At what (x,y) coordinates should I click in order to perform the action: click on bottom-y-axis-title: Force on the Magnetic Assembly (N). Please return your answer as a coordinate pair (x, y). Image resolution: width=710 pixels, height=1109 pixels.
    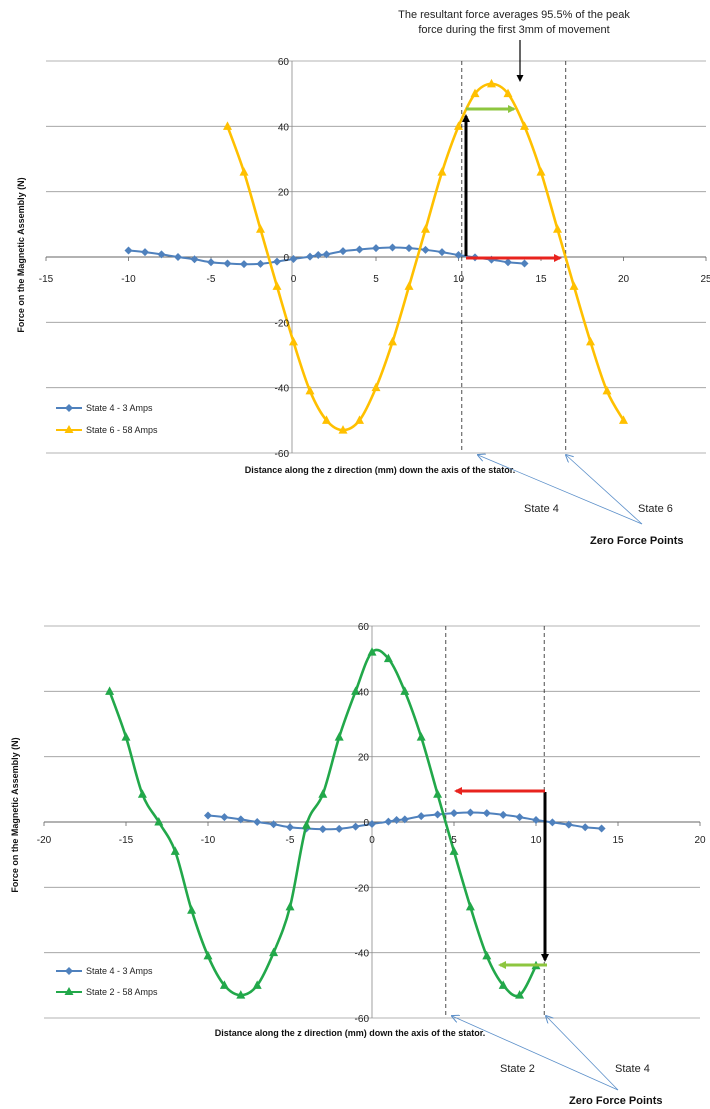
    Looking at the image, I should click on (15, 814).